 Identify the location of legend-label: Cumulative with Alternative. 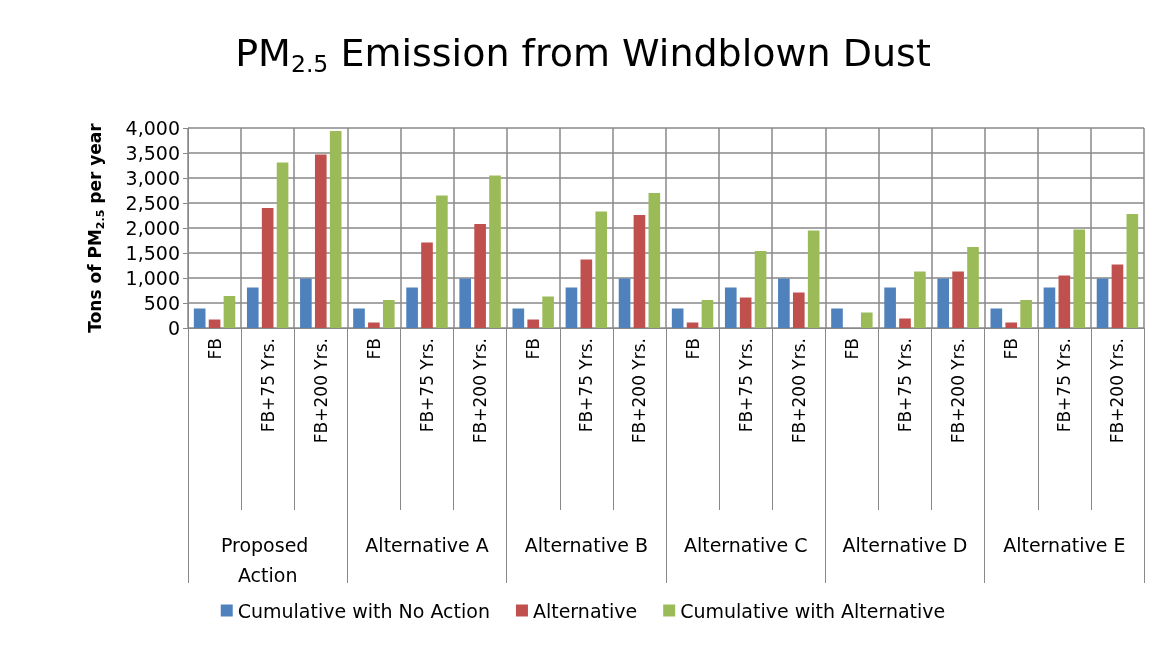
(813, 610).